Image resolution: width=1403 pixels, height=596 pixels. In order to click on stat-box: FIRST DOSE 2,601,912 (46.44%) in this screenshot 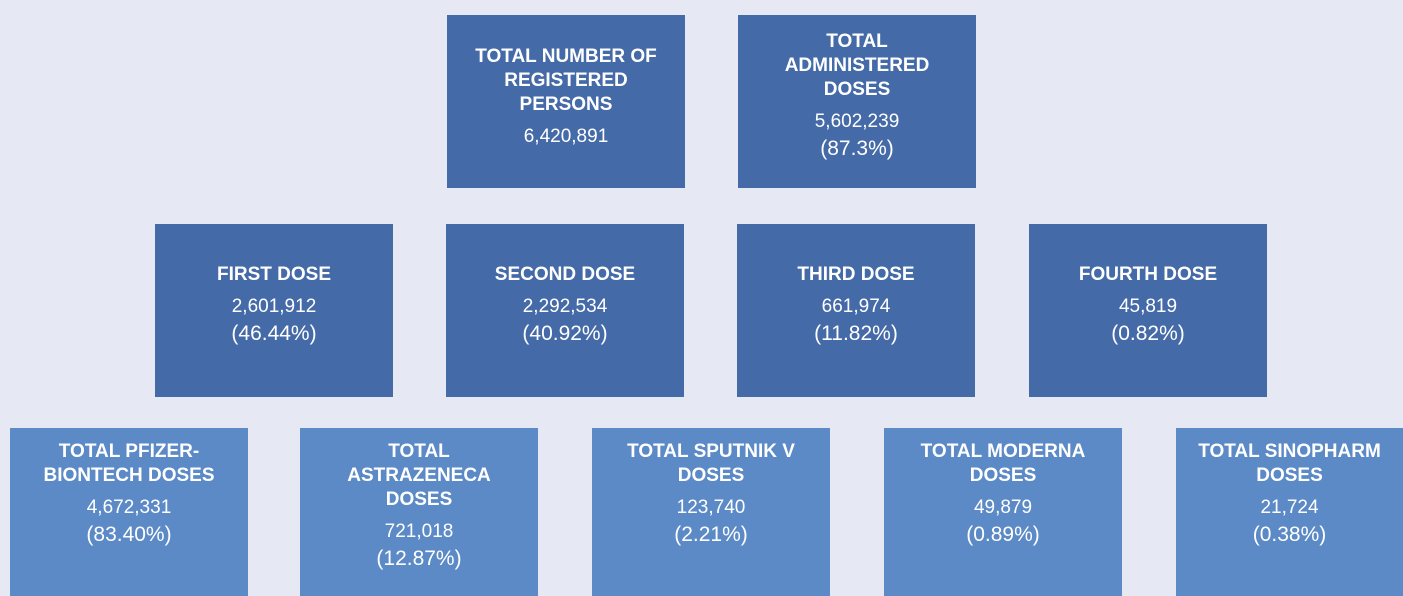, I will do `click(274, 310)`.